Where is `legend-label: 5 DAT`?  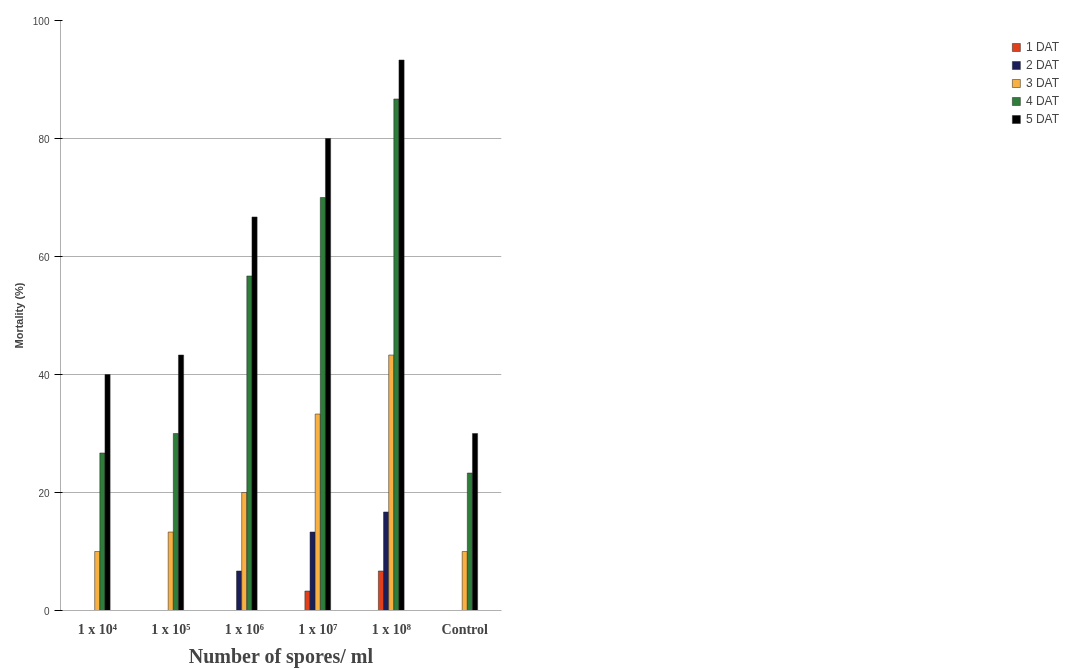 legend-label: 5 DAT is located at coordinates (1042, 119).